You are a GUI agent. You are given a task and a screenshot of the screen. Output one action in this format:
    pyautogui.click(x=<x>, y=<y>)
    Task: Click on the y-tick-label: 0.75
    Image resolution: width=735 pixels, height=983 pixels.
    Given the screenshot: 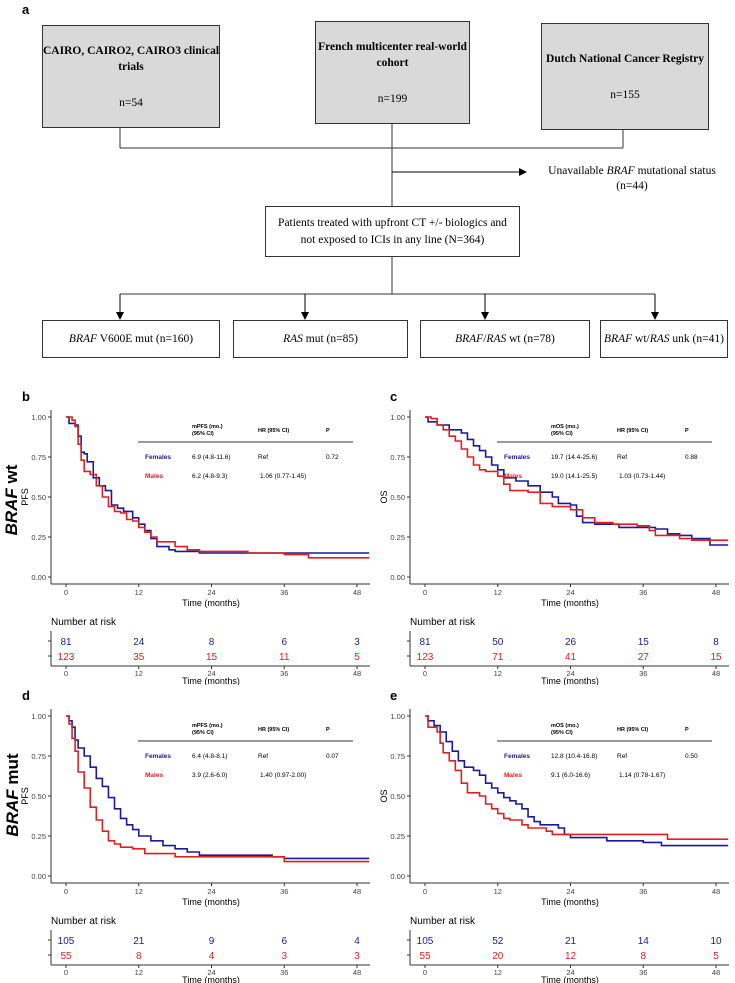 What is the action you would take?
    pyautogui.click(x=38, y=756)
    